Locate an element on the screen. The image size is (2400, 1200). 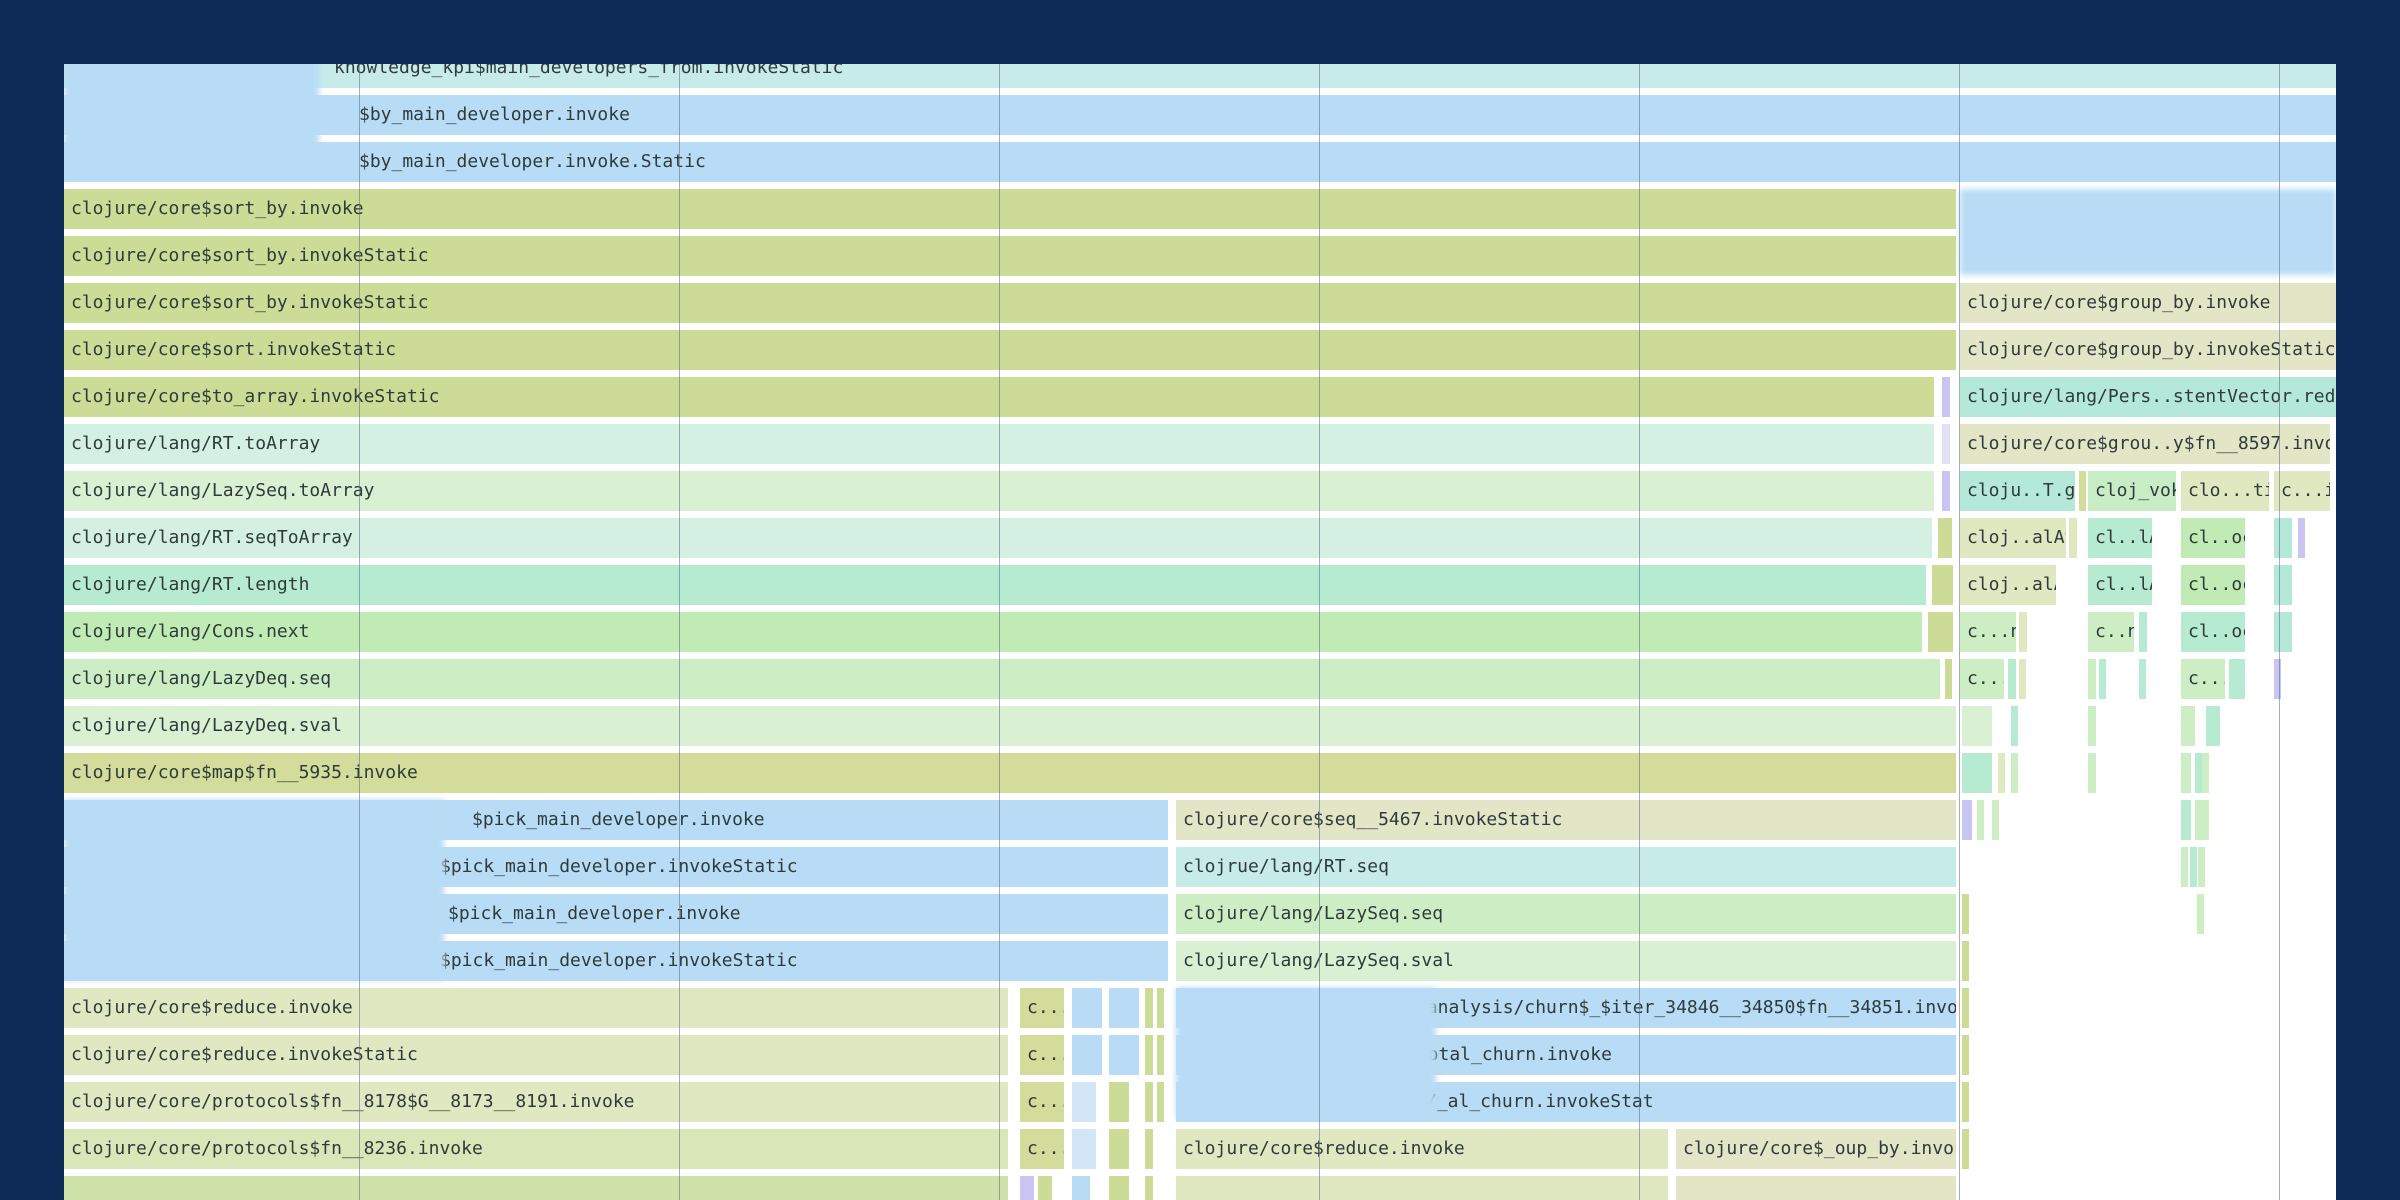
flame-frame: cloju..T.ge is located at coordinates (2017, 491).